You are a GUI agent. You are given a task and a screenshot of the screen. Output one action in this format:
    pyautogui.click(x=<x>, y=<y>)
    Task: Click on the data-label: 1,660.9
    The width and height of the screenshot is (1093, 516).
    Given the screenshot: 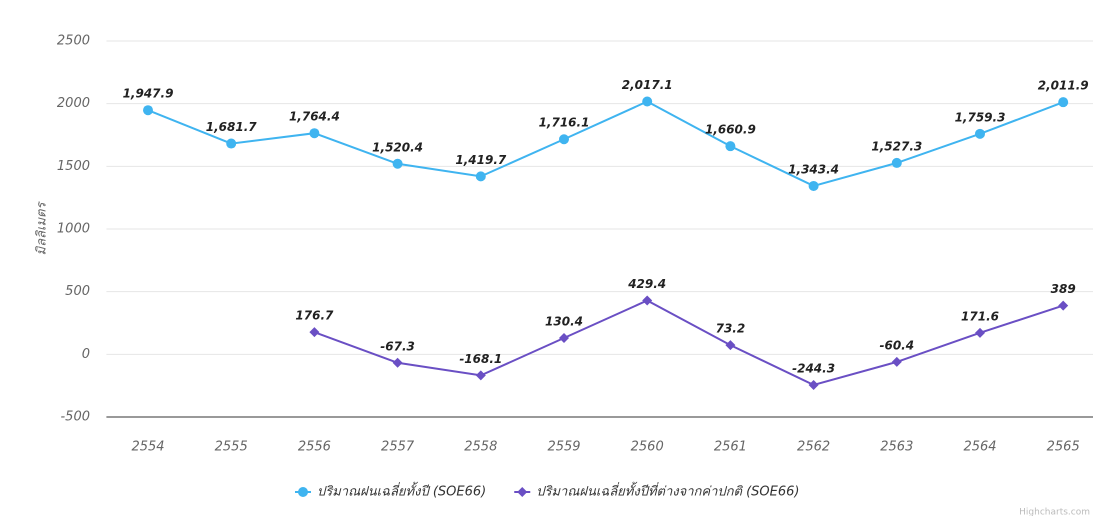 What is the action you would take?
    pyautogui.click(x=730, y=130)
    